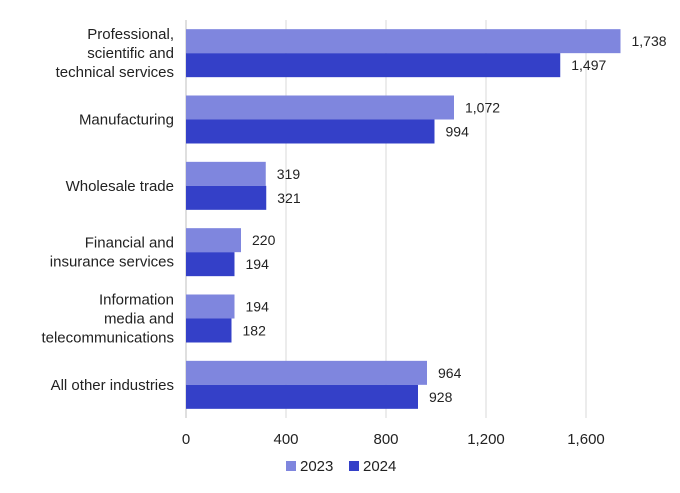 The height and width of the screenshot is (493, 680). Describe the element at coordinates (264, 240) in the screenshot. I see `data-label-2023: 220` at that location.